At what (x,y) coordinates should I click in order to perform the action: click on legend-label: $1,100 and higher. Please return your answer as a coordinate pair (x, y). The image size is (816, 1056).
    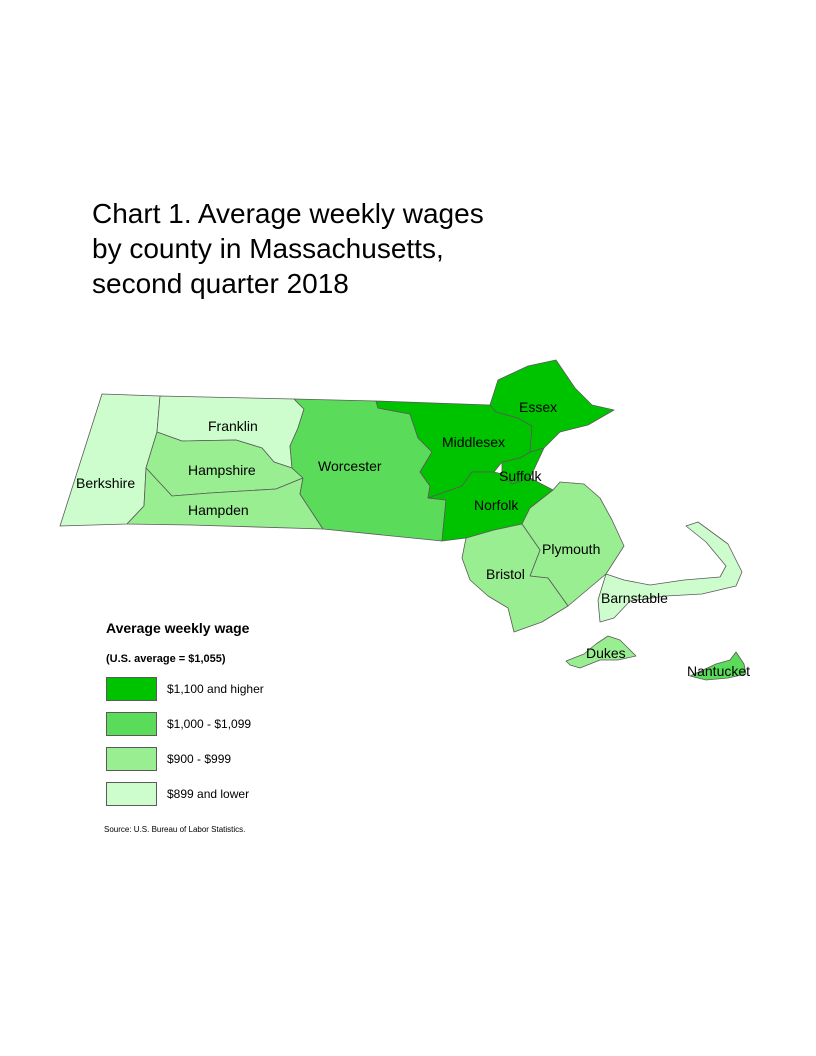
    Looking at the image, I should click on (215, 689).